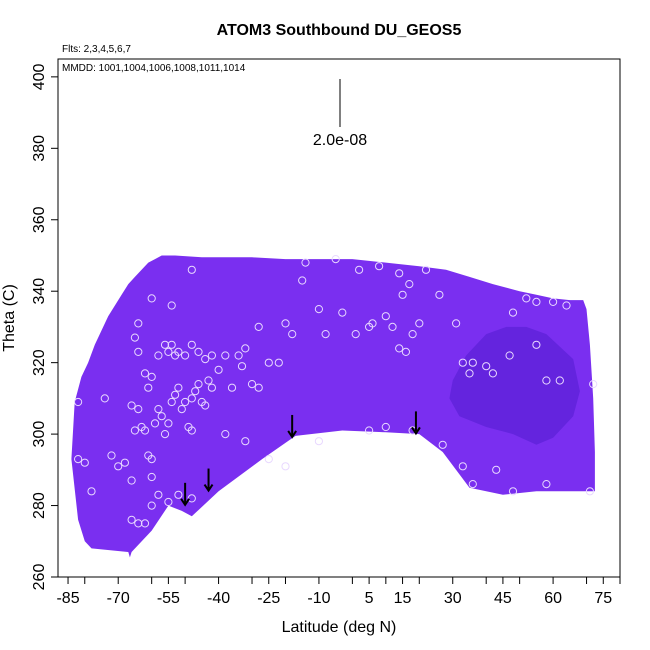 The width and height of the screenshot is (650, 650). Describe the element at coordinates (403, 598) in the screenshot. I see `x-tick-label: 15` at that location.